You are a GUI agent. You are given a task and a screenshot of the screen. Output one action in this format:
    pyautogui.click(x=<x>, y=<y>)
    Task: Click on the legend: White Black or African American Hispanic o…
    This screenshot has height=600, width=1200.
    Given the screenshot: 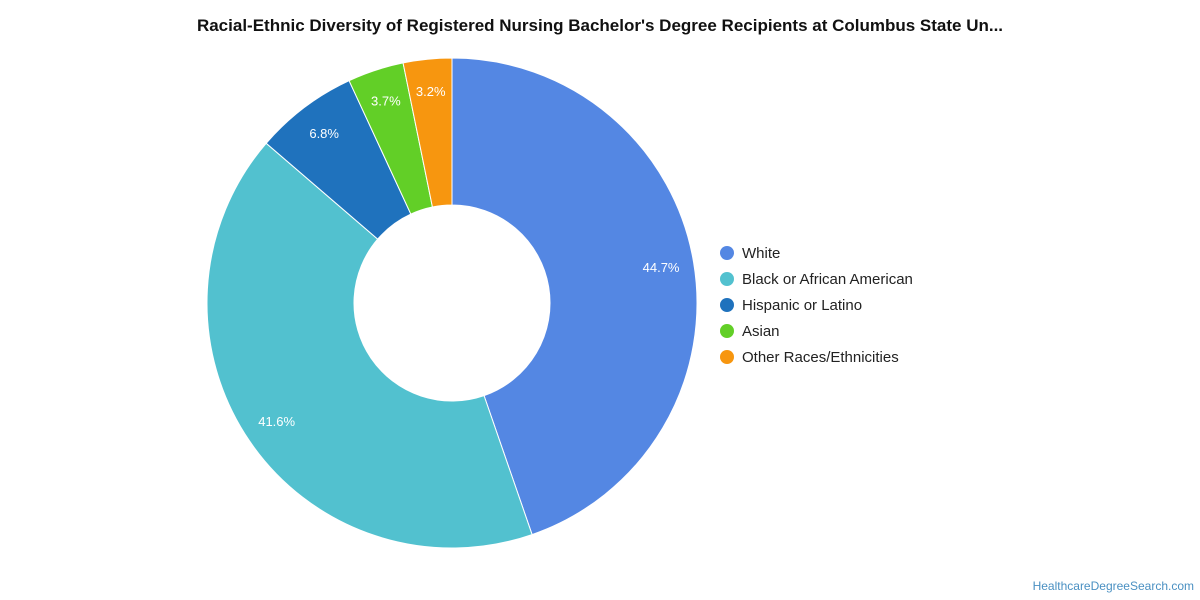 What is the action you would take?
    pyautogui.click(x=816, y=305)
    